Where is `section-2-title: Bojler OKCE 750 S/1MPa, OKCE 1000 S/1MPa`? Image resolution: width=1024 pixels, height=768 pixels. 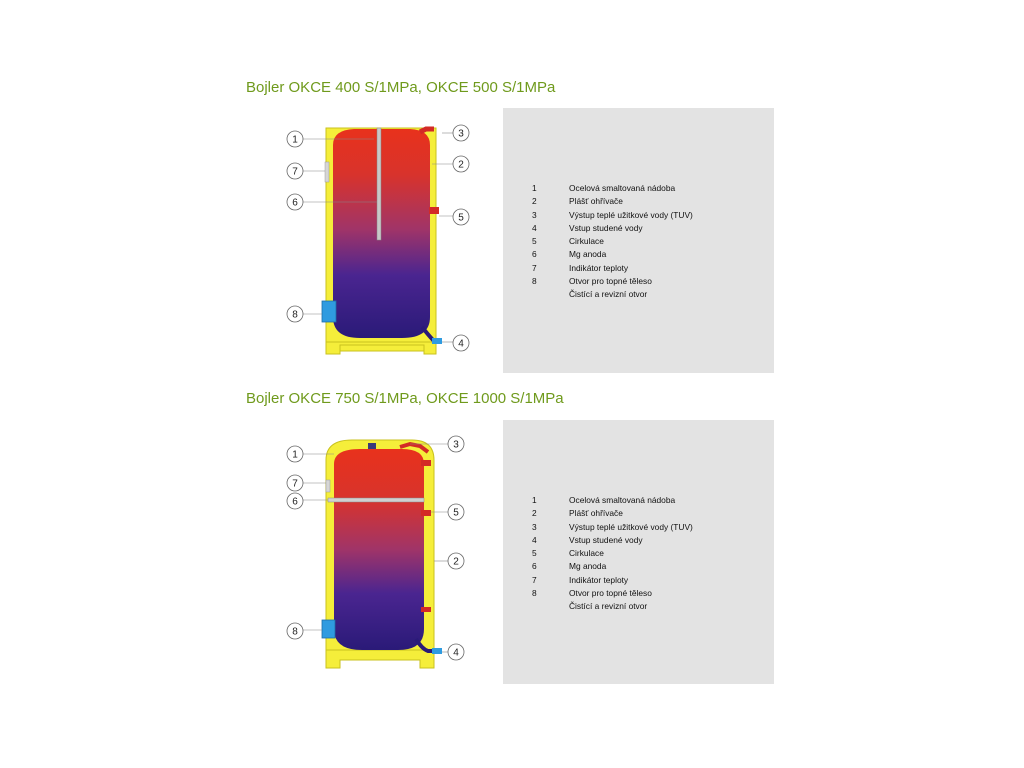 section-2-title: Bojler OKCE 750 S/1MPa, OKCE 1000 S/1MPa is located at coordinates (405, 398).